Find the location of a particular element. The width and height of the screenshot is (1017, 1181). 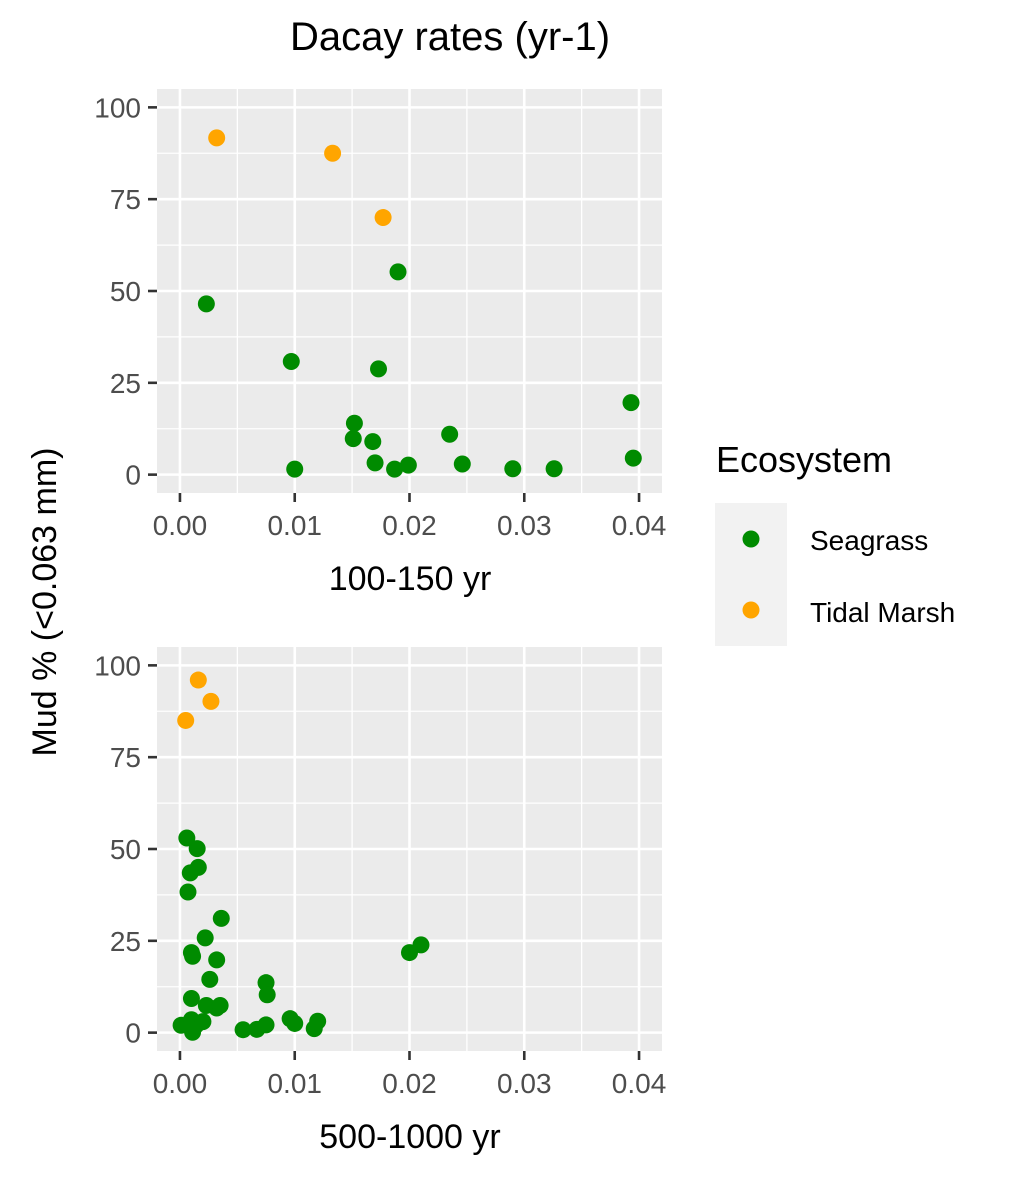

legend-label-seagrass: Seagrass is located at coordinates (869, 540).